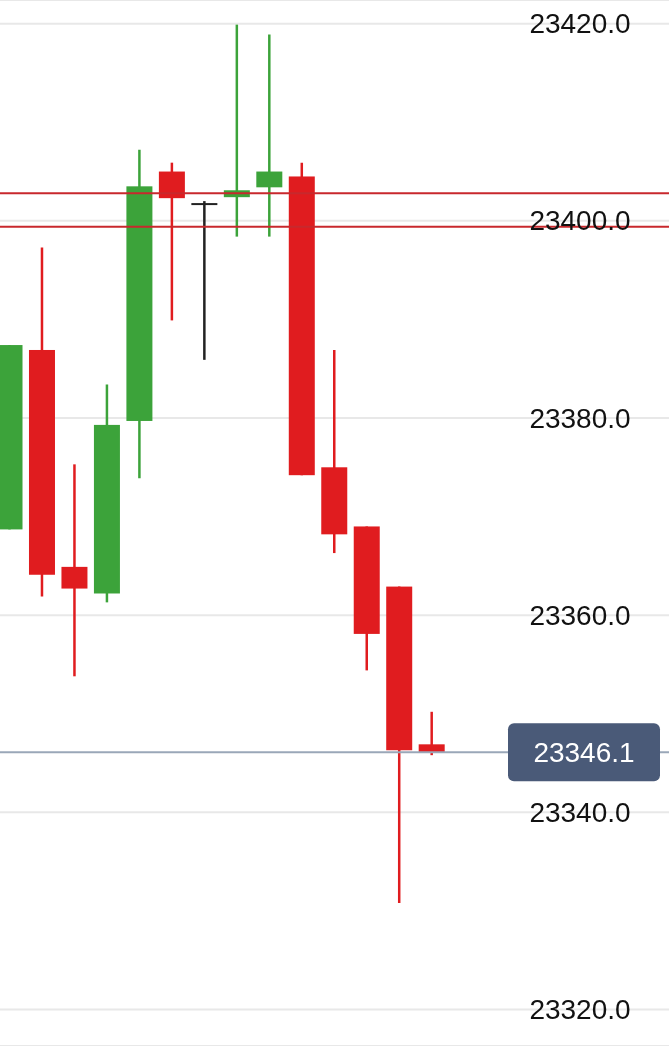  What do you see at coordinates (584, 752) in the screenshot?
I see `ref-line-label: 23346.1` at bounding box center [584, 752].